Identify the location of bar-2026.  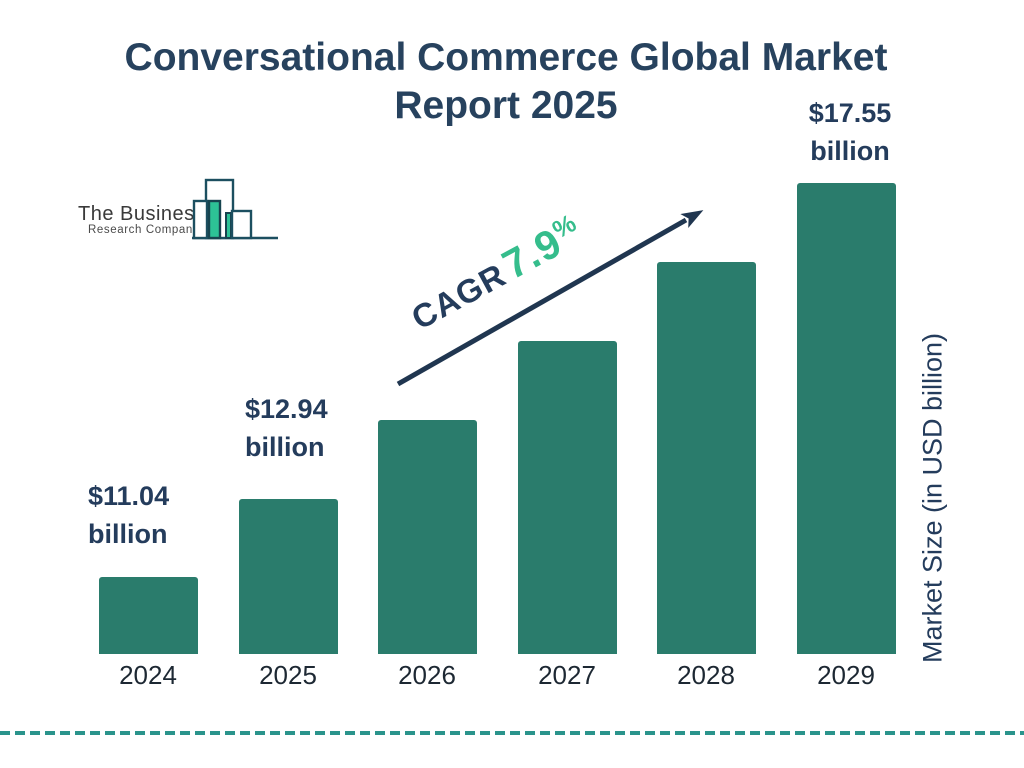
(427, 537).